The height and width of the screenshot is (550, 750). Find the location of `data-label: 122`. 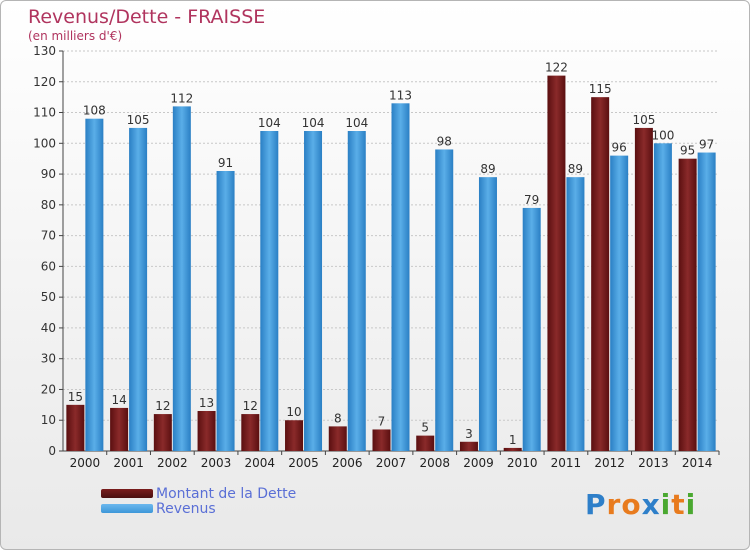

data-label: 122 is located at coordinates (556, 68).